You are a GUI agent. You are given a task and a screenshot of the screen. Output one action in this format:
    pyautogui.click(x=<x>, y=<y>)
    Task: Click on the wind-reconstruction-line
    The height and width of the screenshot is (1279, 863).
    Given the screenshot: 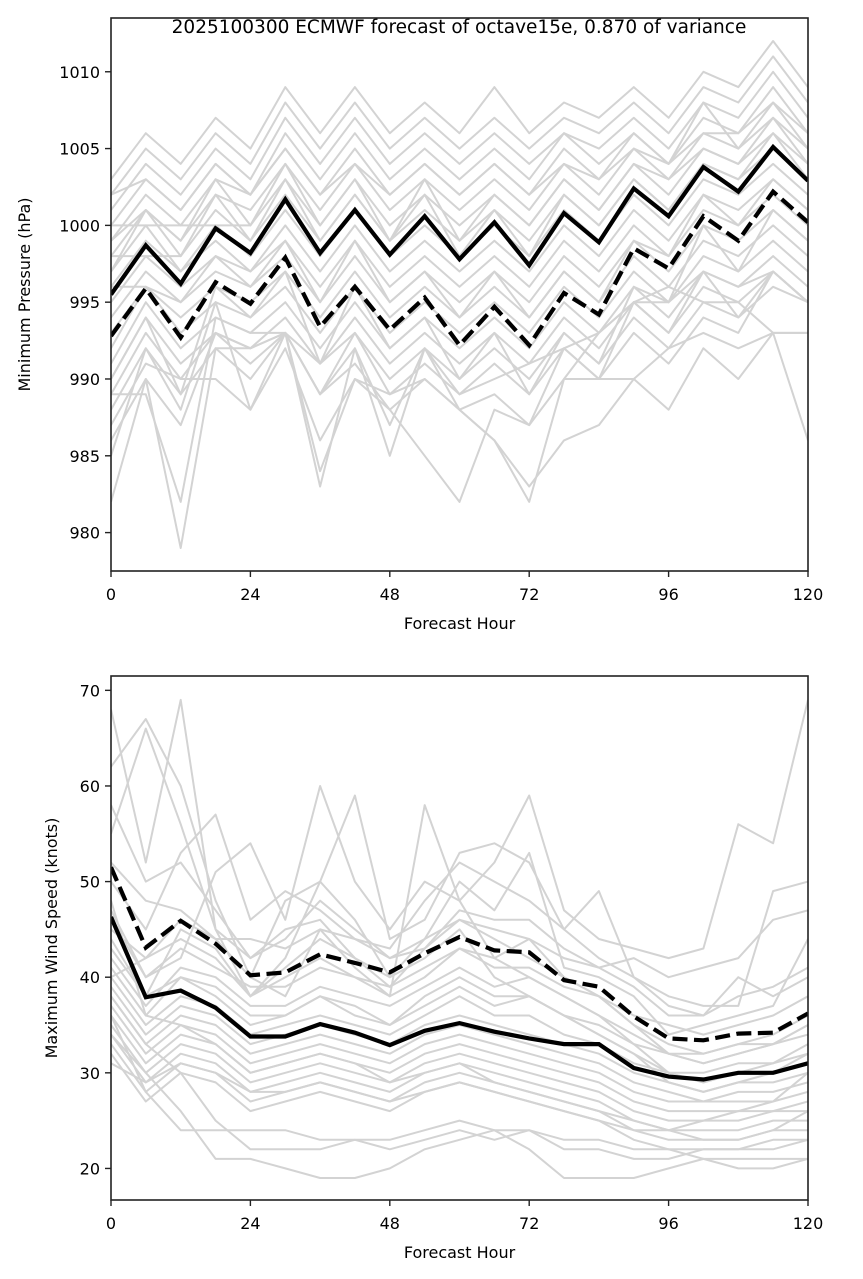 What is the action you would take?
    pyautogui.click(x=459, y=954)
    